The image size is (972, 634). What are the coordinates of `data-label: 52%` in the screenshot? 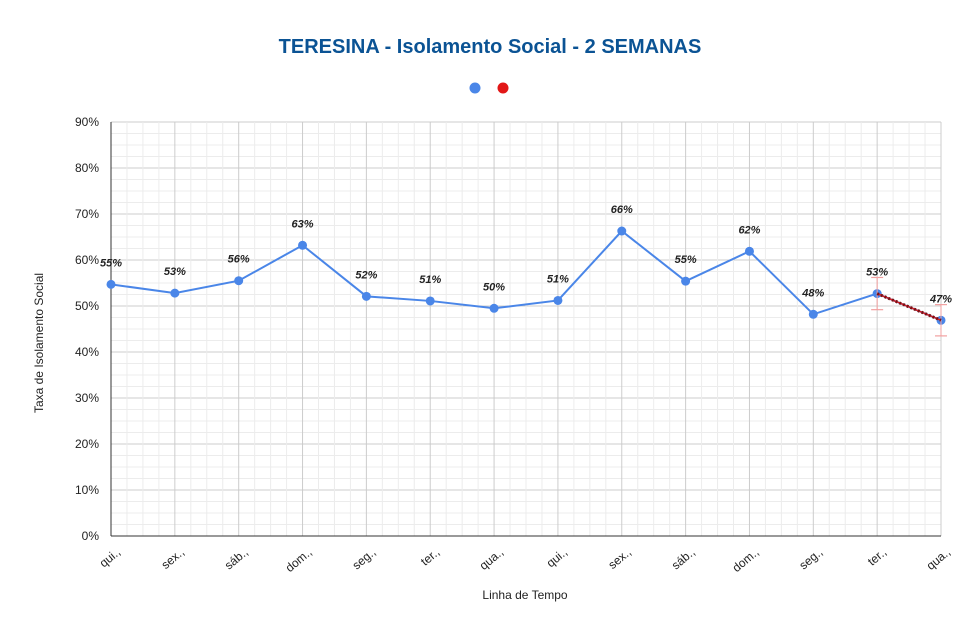 It's located at (366, 275).